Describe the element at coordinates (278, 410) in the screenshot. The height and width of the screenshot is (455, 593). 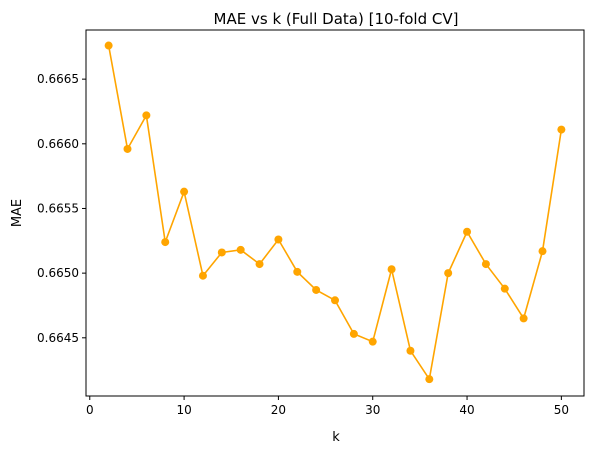
I see `x-tick-label: 20` at that location.